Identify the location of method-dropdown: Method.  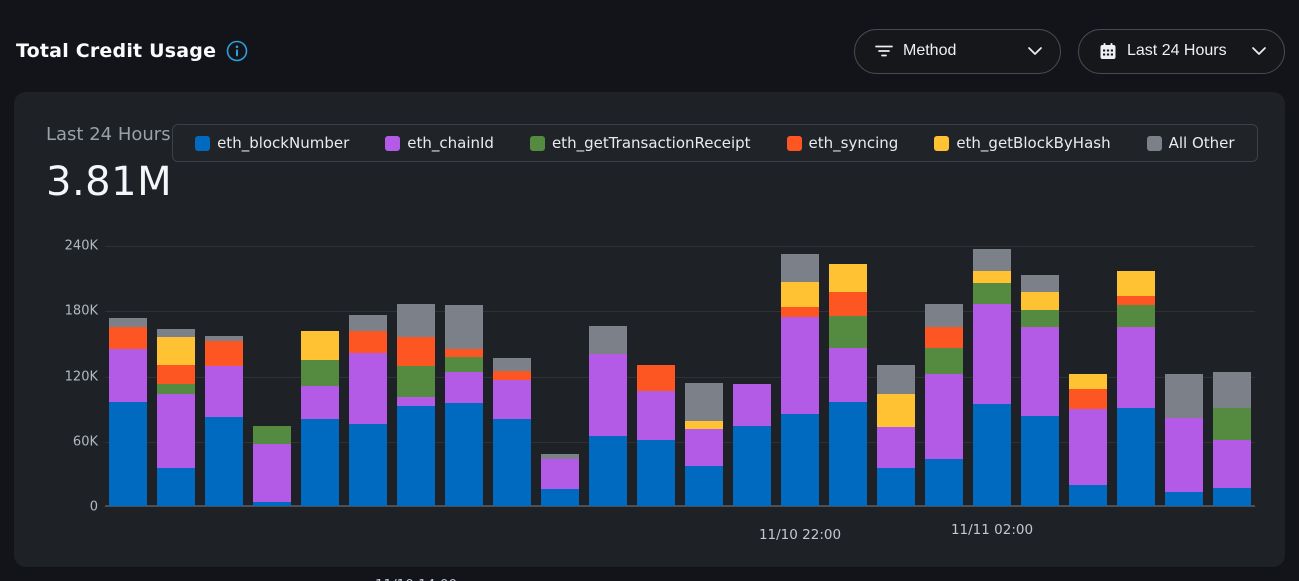
(957, 51).